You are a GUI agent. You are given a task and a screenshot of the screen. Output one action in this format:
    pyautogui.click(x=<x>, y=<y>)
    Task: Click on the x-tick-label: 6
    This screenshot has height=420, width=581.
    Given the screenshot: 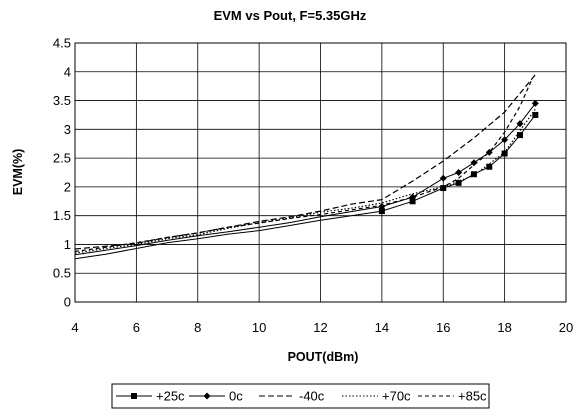 What is the action you would take?
    pyautogui.click(x=136, y=327)
    